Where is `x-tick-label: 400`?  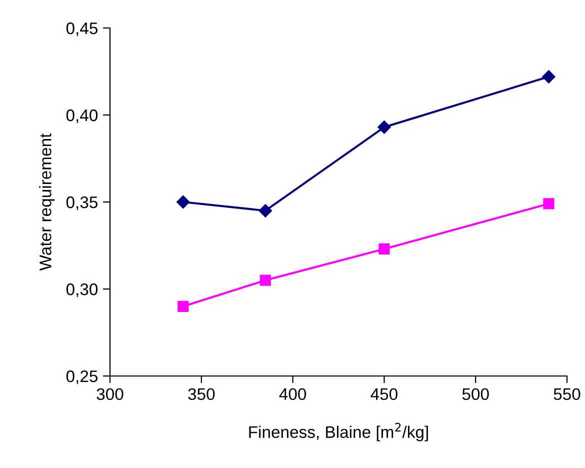
x-tick-label: 400 is located at coordinates (292, 394).